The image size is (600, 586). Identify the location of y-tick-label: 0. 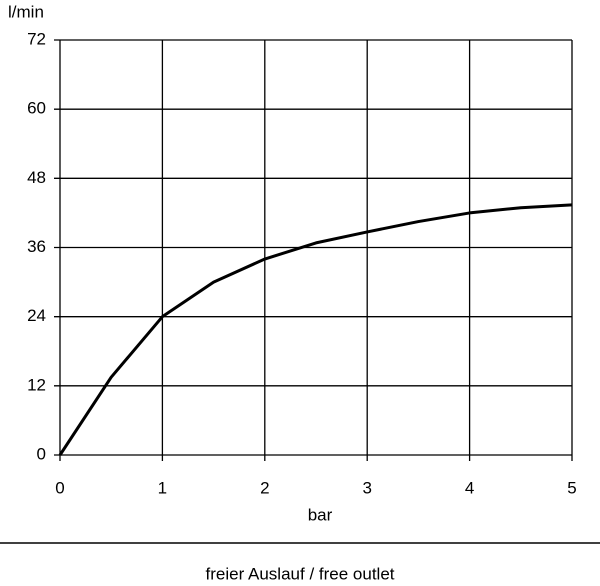
(41, 453).